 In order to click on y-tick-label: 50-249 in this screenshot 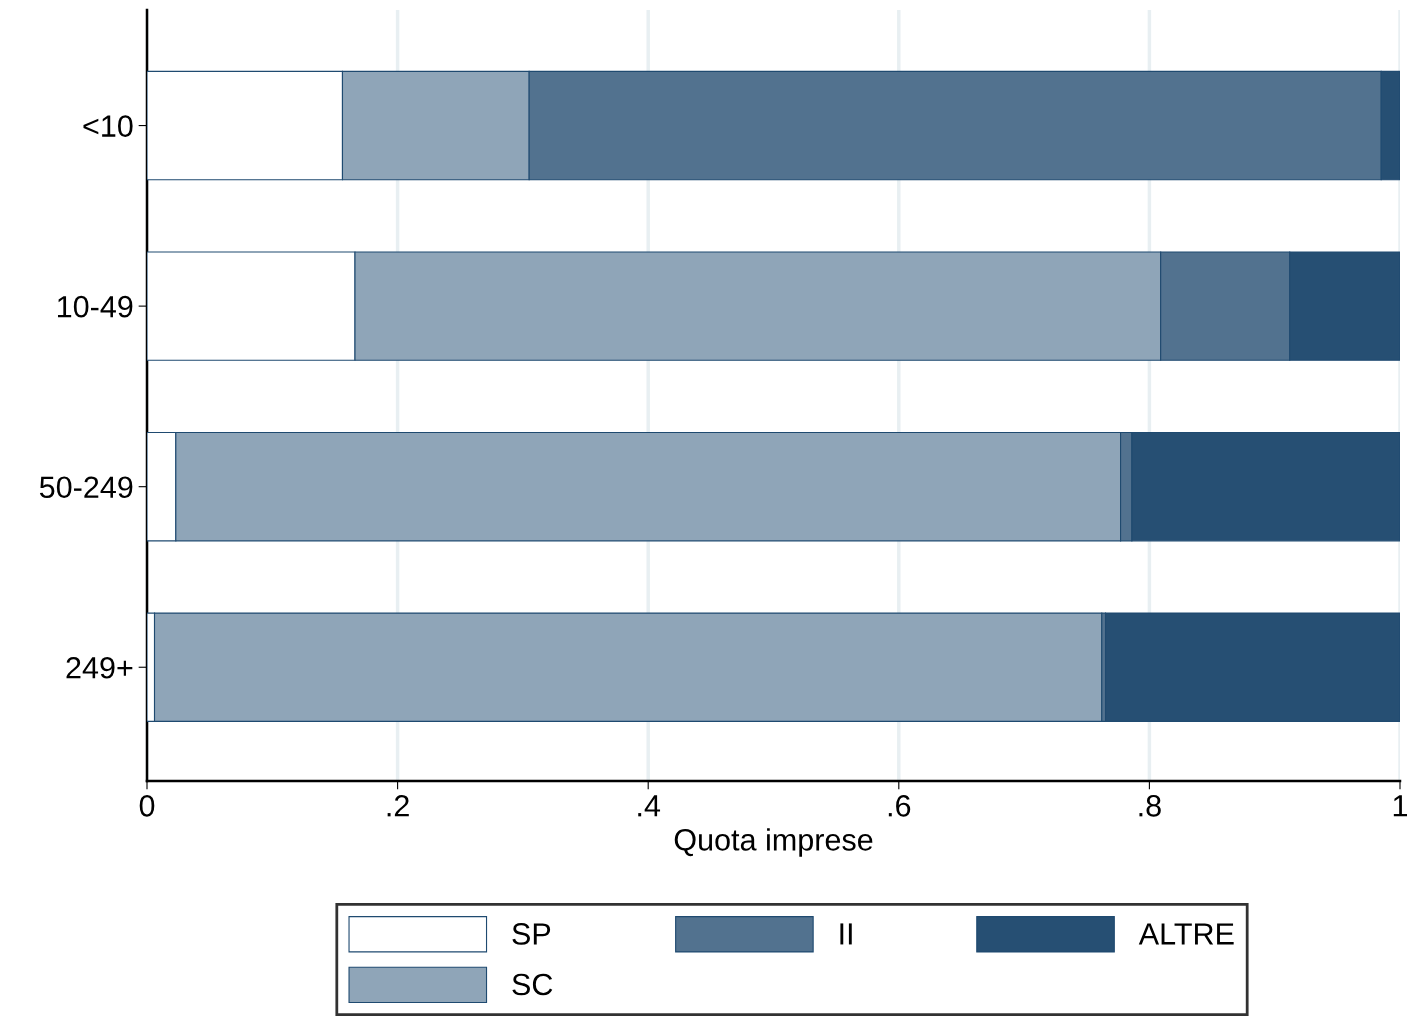, I will do `click(86, 487)`.